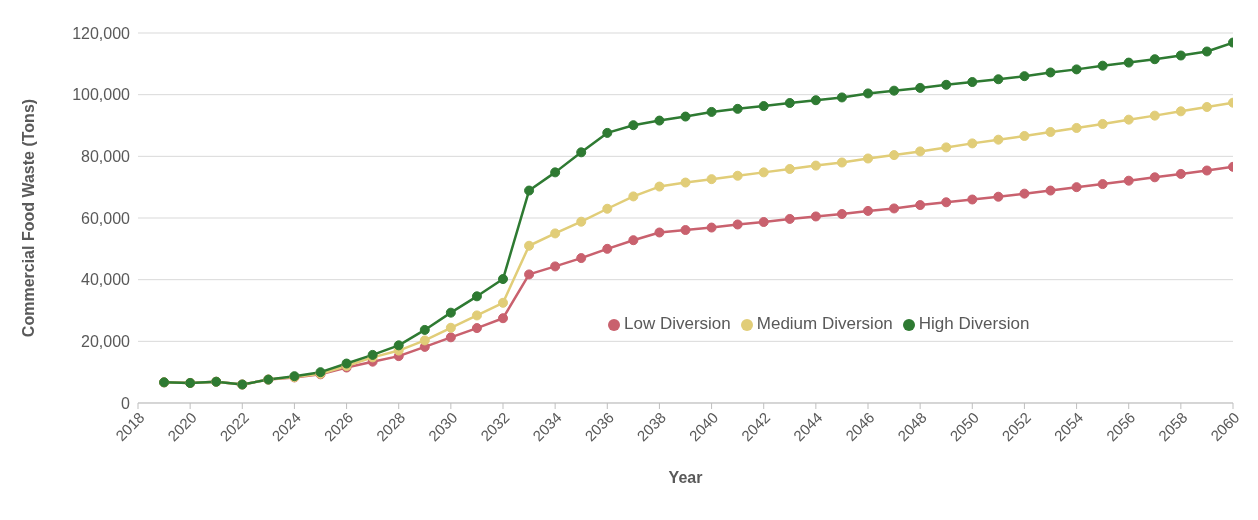 The image size is (1258, 520). What do you see at coordinates (824, 323) in the screenshot?
I see `legend-label: Medium Diversion` at bounding box center [824, 323].